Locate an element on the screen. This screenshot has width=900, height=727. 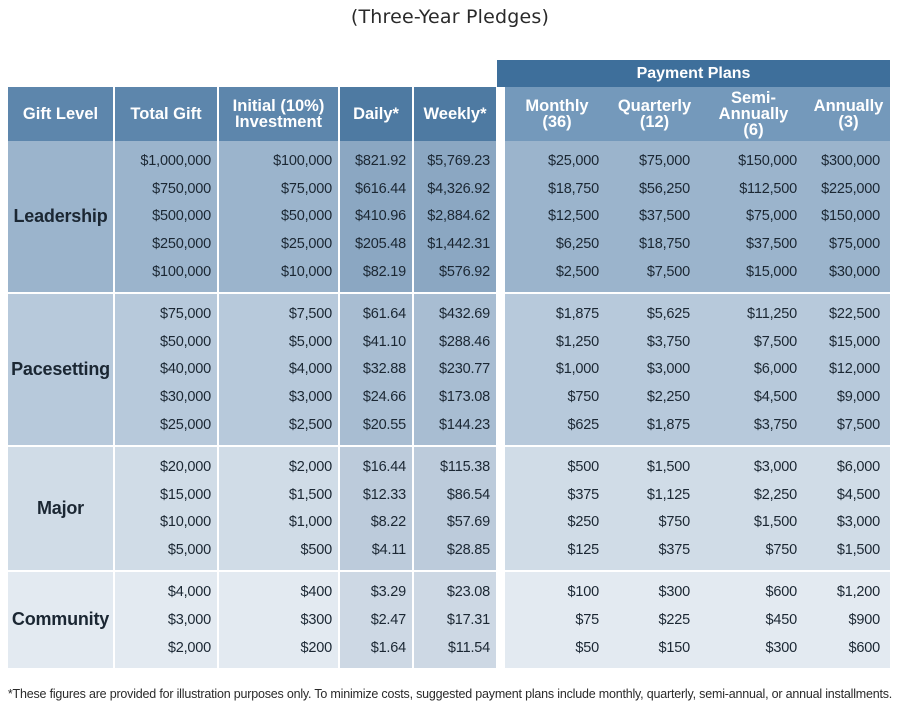
total-gift-cell: $40,000 is located at coordinates (166, 369).